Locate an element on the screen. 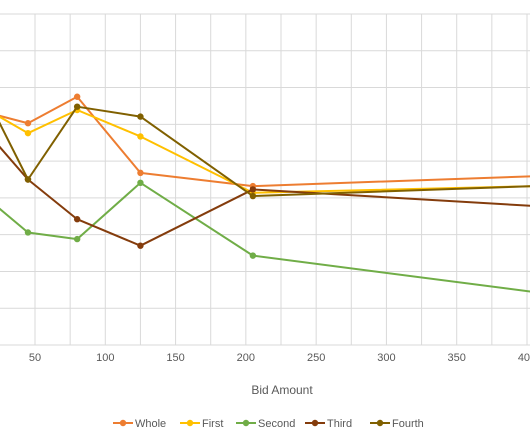 This screenshot has height=442, width=530. legend-label: Fourth is located at coordinates (408, 424).